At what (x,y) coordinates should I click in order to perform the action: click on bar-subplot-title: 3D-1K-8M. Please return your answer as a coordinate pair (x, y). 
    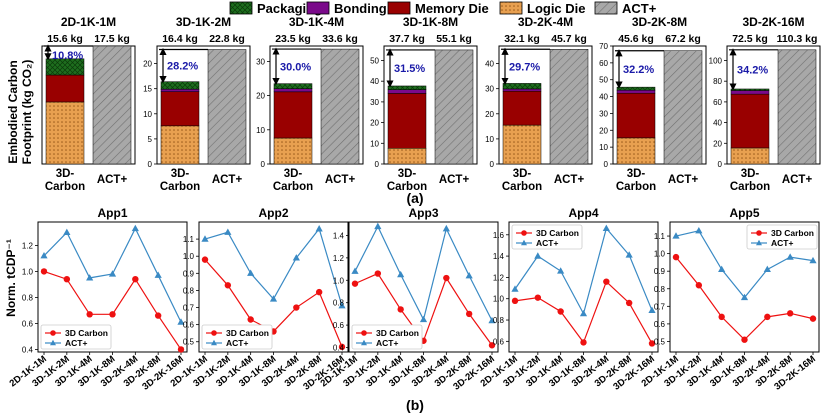
    Looking at the image, I should click on (430, 22).